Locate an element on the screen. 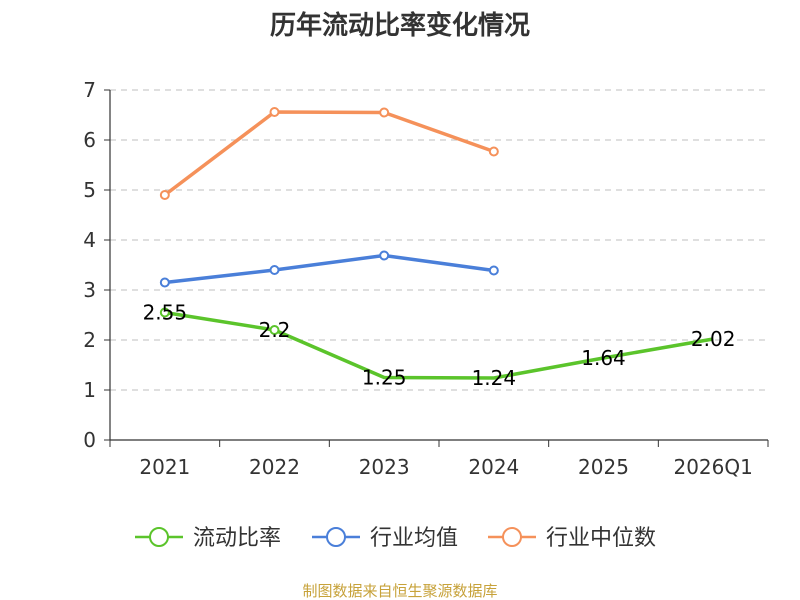 The height and width of the screenshot is (600, 800). data-label: 2.55 is located at coordinates (165, 313).